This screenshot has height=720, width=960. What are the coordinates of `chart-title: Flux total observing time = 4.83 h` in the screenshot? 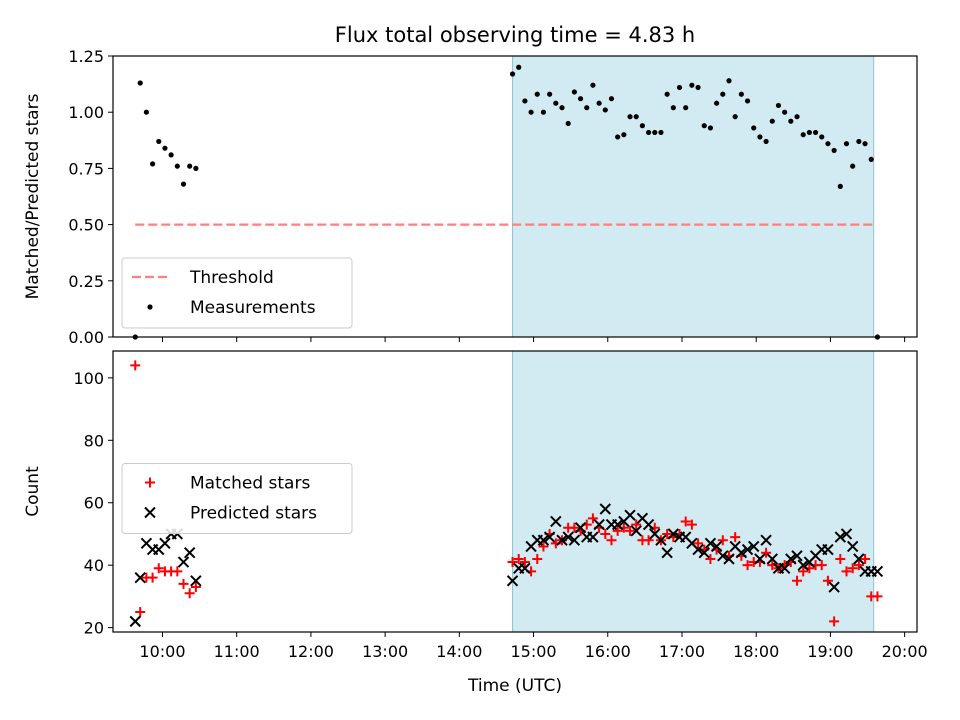 It's located at (515, 35).